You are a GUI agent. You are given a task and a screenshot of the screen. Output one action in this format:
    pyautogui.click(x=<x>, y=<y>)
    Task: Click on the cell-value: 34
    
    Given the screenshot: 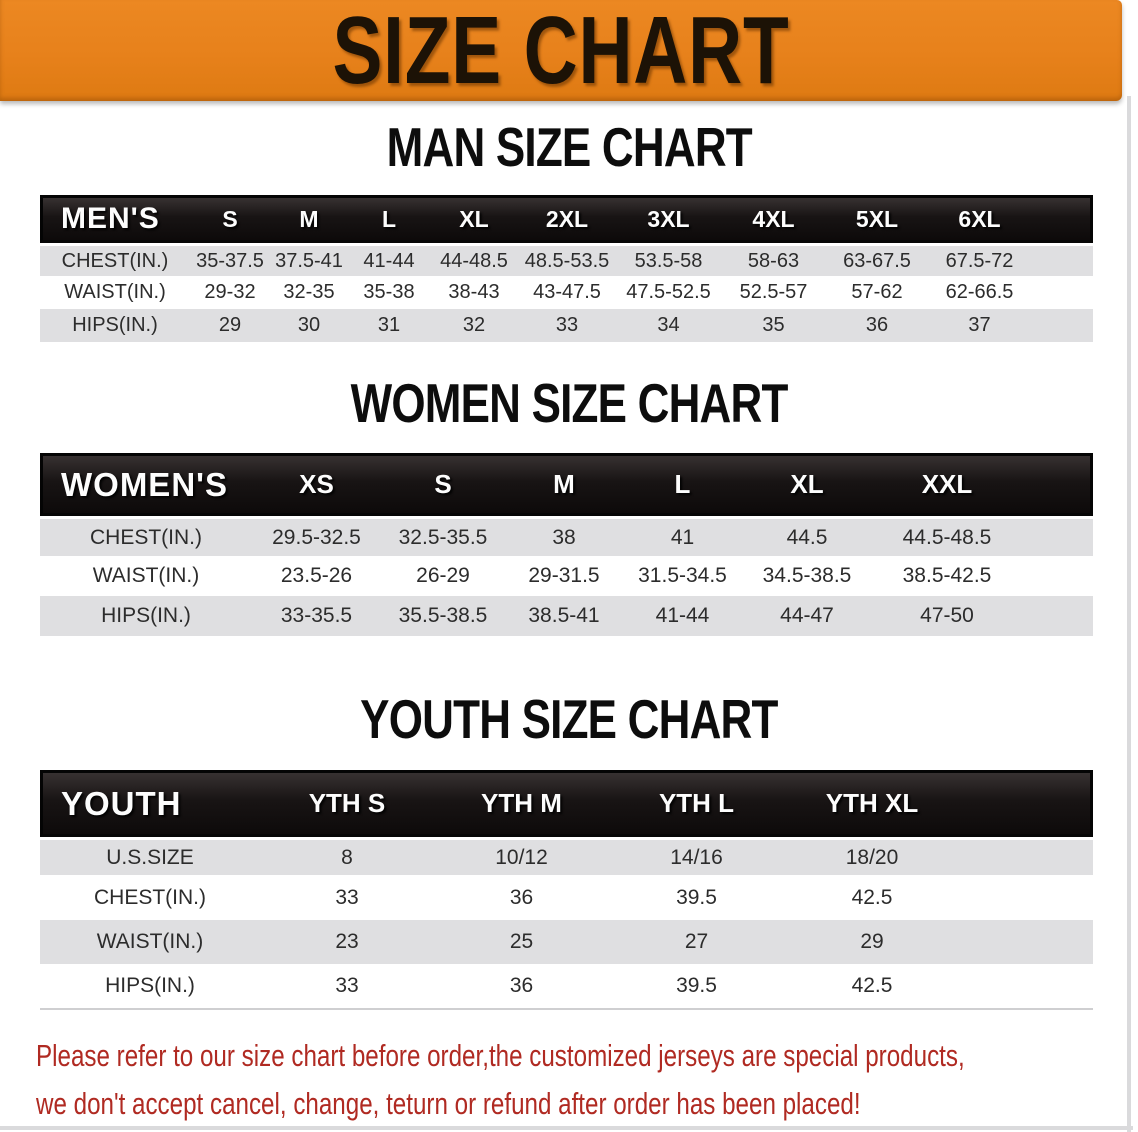 What is the action you would take?
    pyautogui.click(x=668, y=325)
    